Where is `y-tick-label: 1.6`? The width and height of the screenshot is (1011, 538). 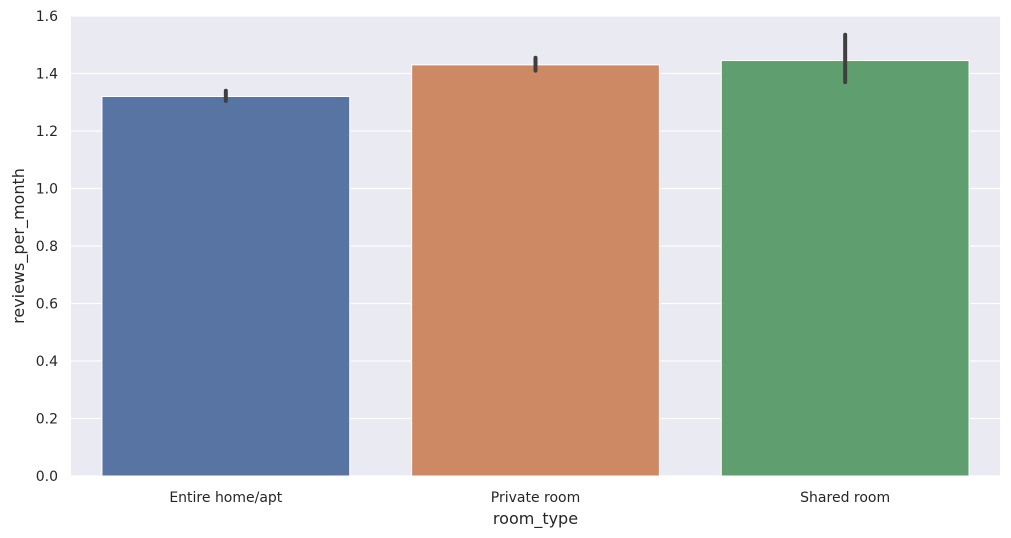
y-tick-label: 1.6 is located at coordinates (47, 17).